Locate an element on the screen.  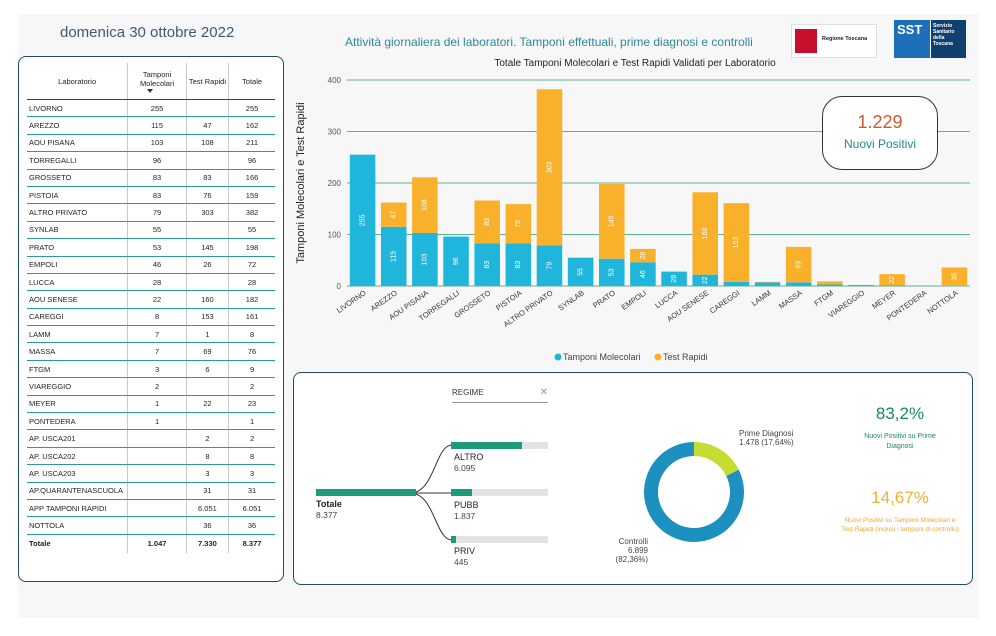
table-row: LIVORNO 255 255 is located at coordinates (151, 108).